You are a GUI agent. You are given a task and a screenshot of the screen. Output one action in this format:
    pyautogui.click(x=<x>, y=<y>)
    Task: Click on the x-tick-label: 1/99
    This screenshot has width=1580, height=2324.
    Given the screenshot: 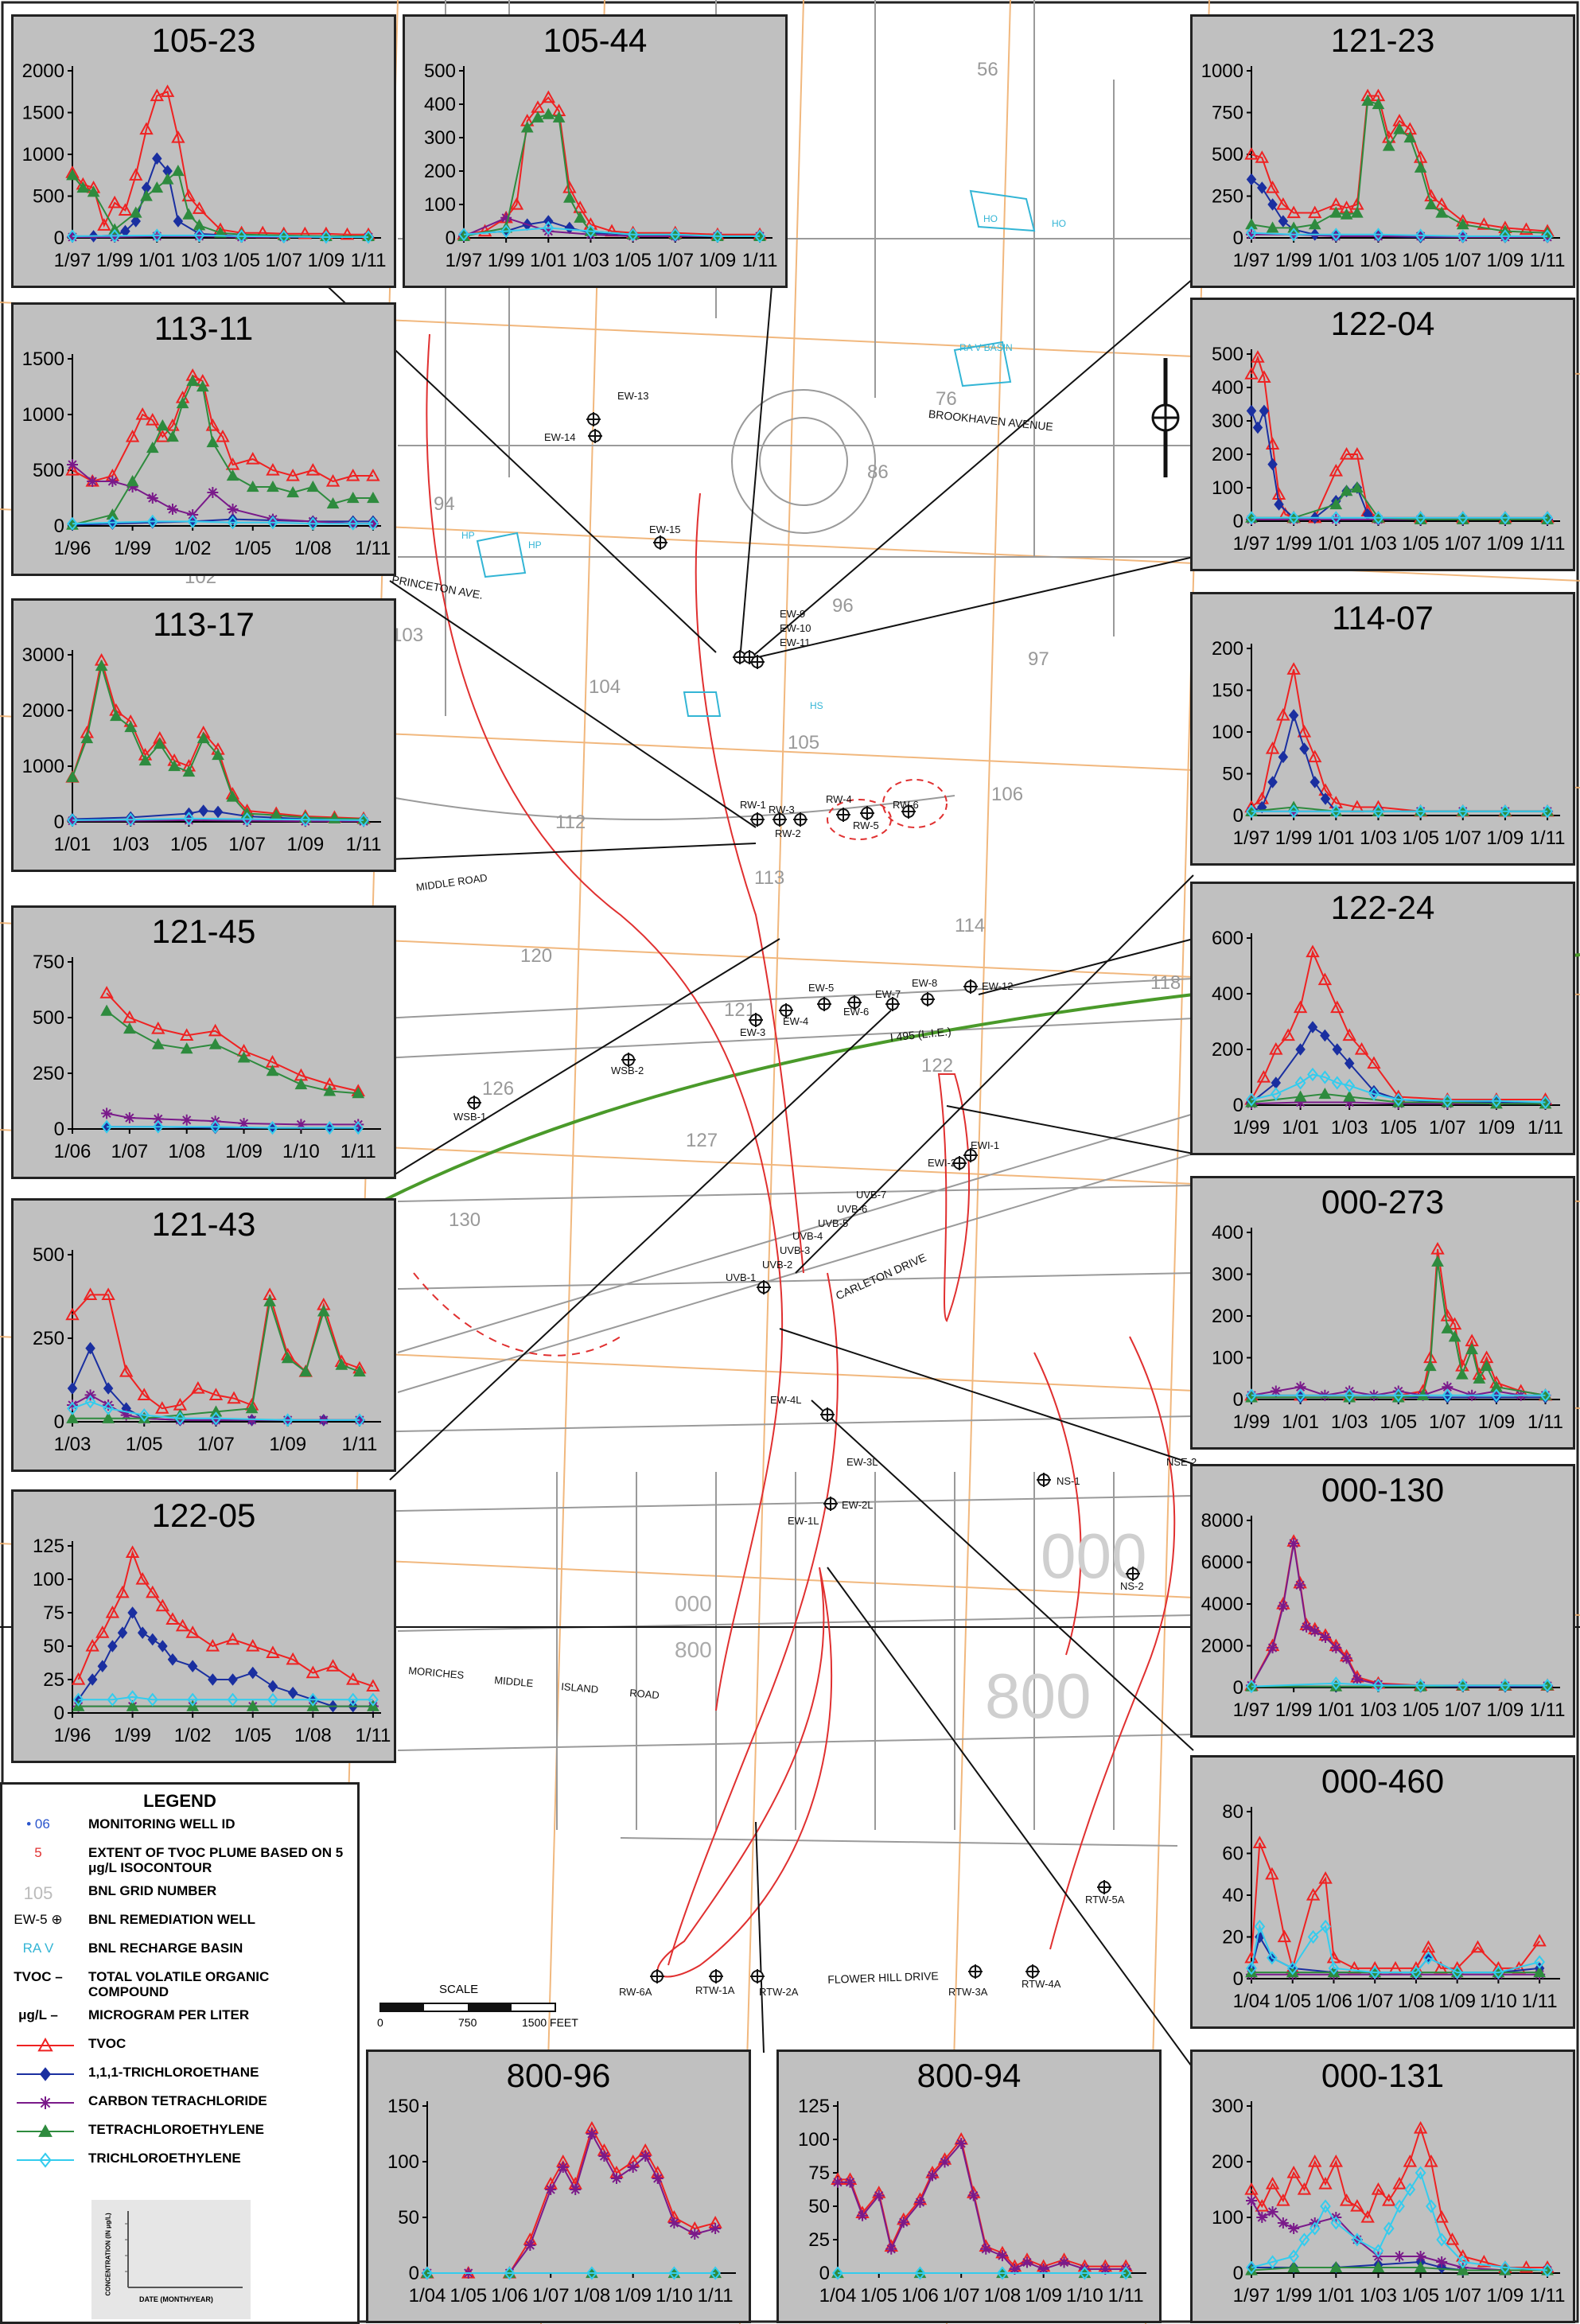 What is the action you would take?
    pyautogui.click(x=115, y=260)
    